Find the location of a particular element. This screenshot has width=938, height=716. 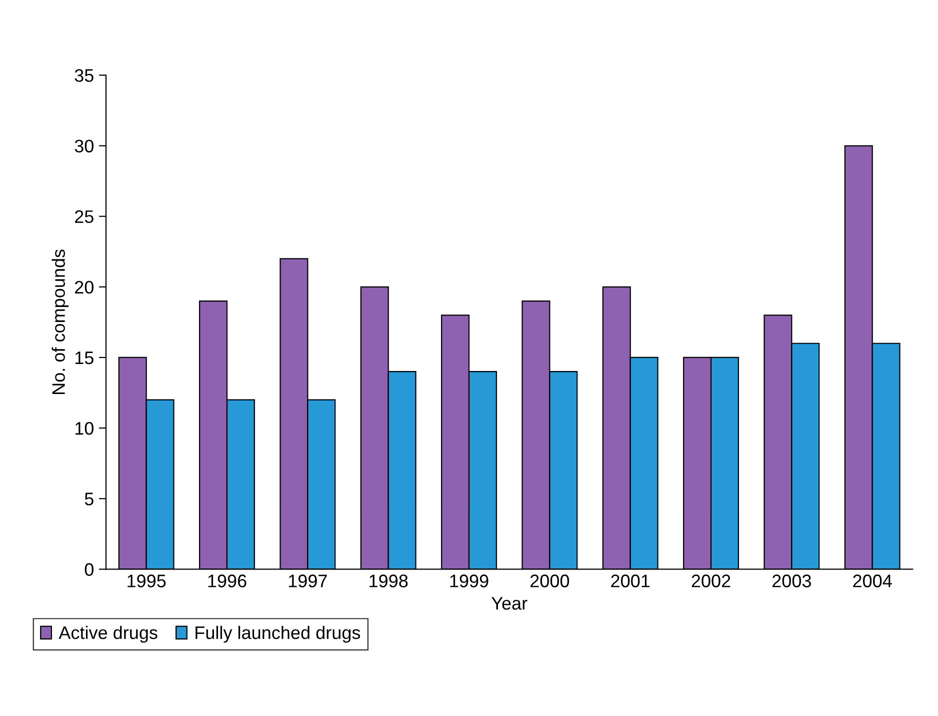

y-tick-label: 0 is located at coordinates (89, 569).